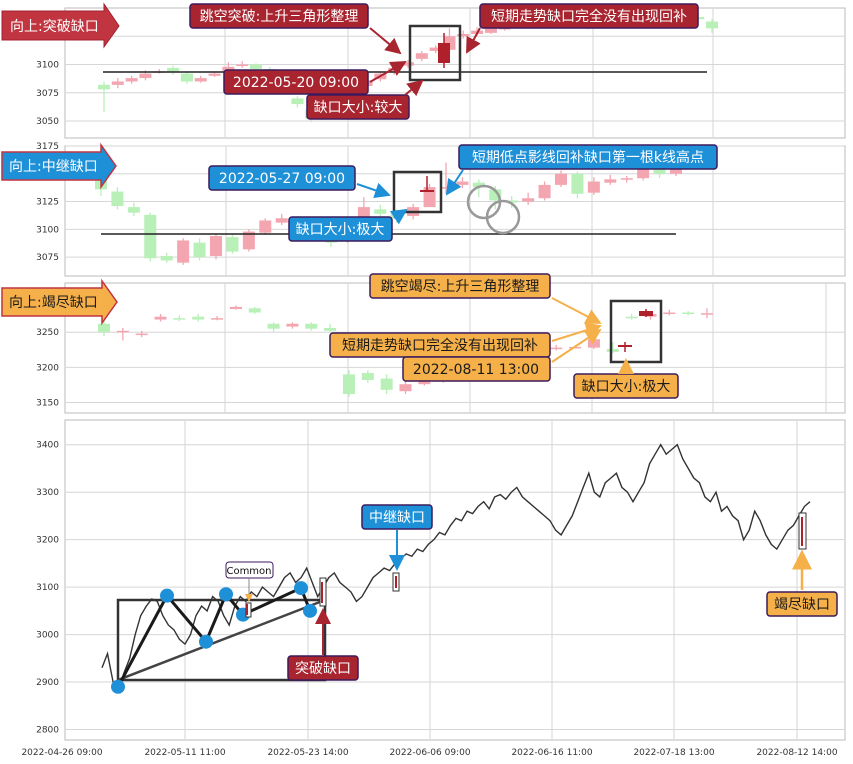 The image size is (853, 764). I want to click on y-tick-label: 3175, so click(47, 147).